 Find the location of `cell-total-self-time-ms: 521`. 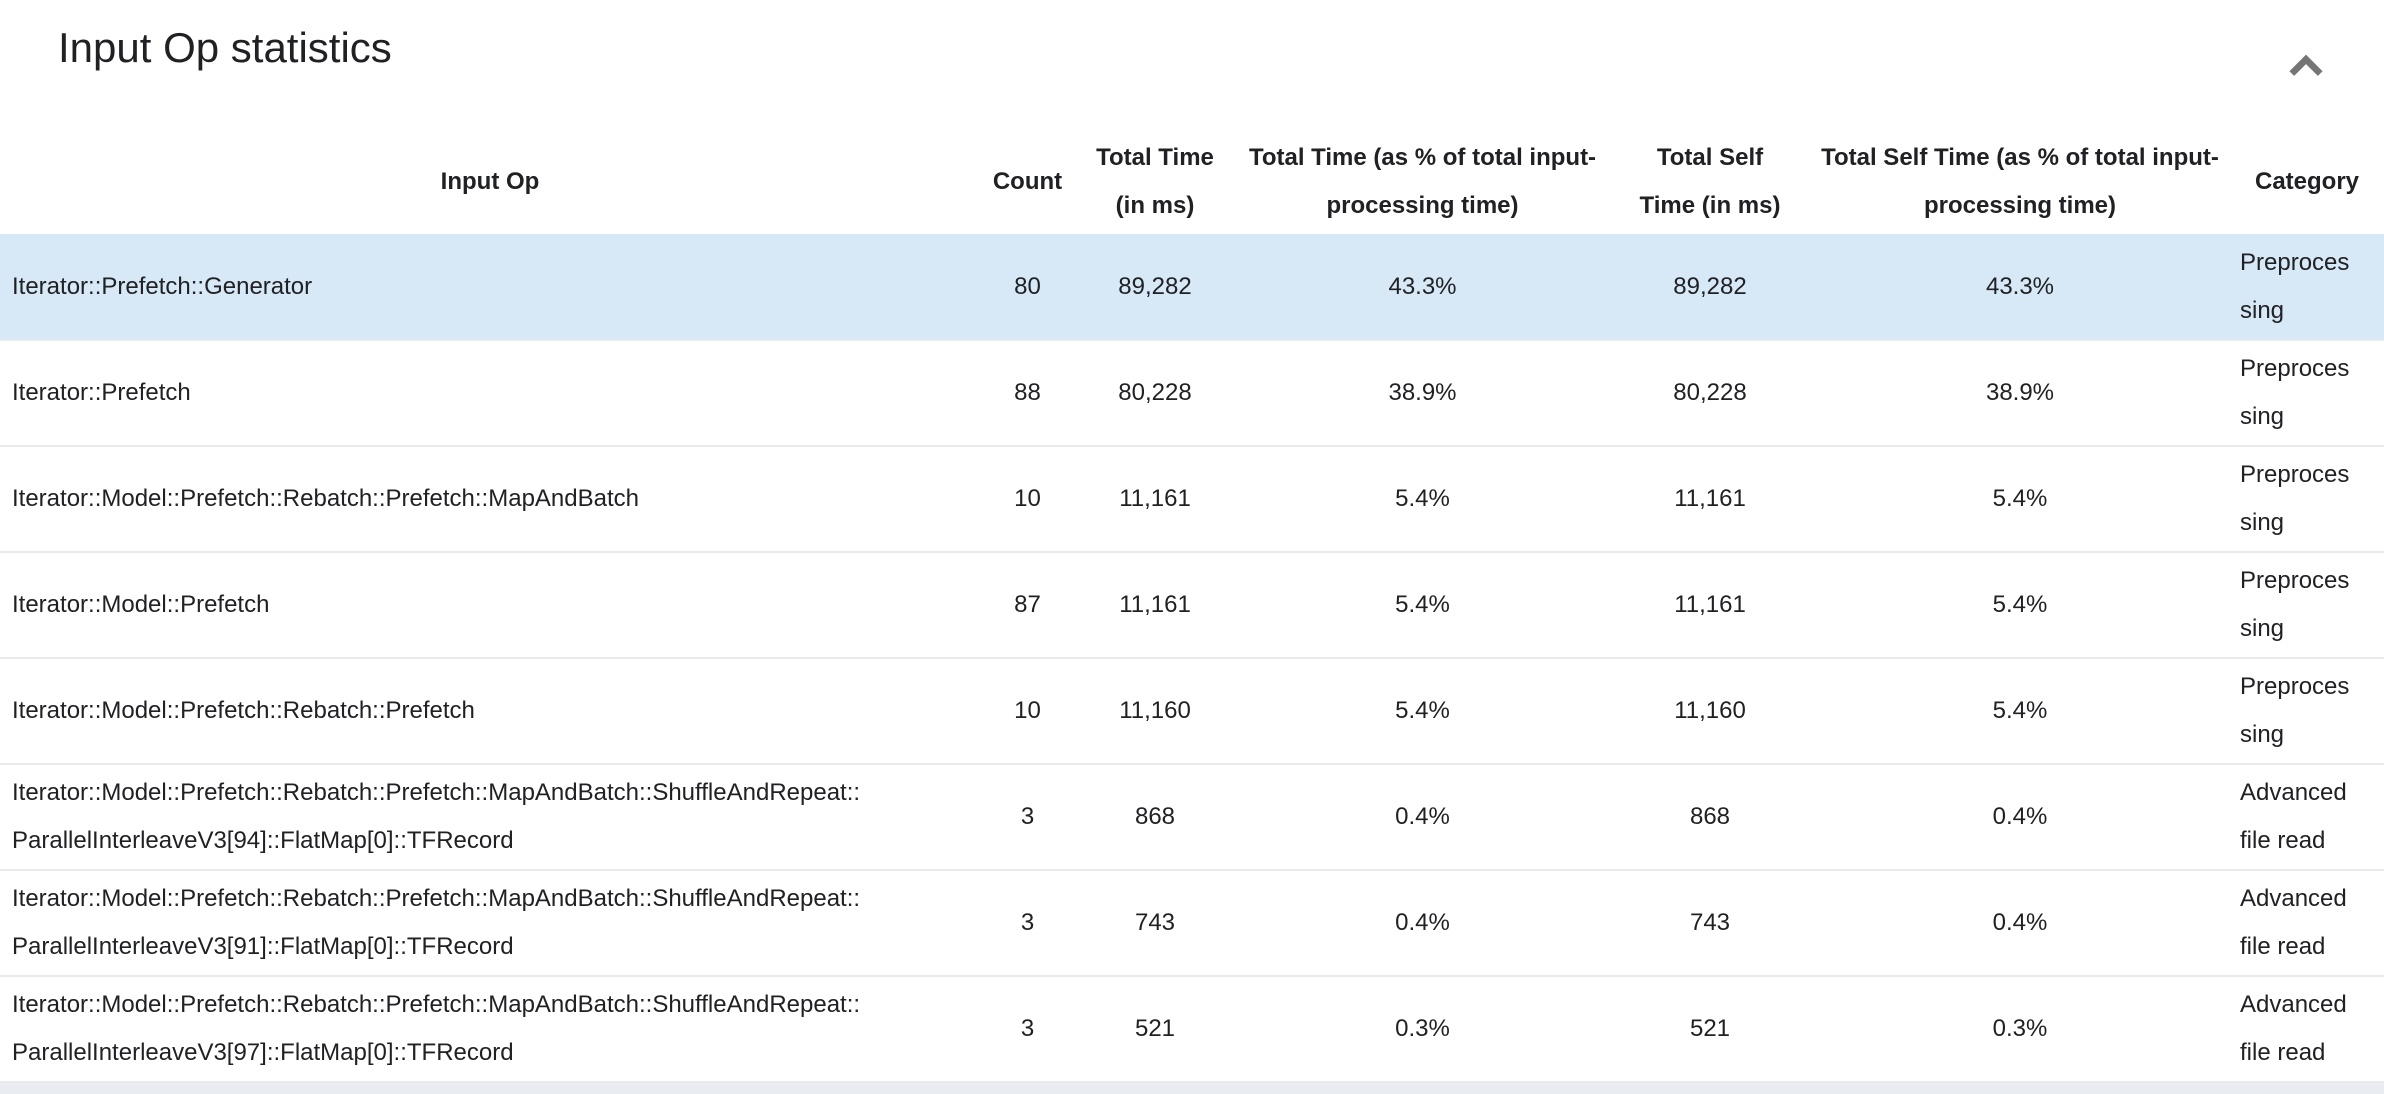

cell-total-self-time-ms: 521 is located at coordinates (1710, 1028).